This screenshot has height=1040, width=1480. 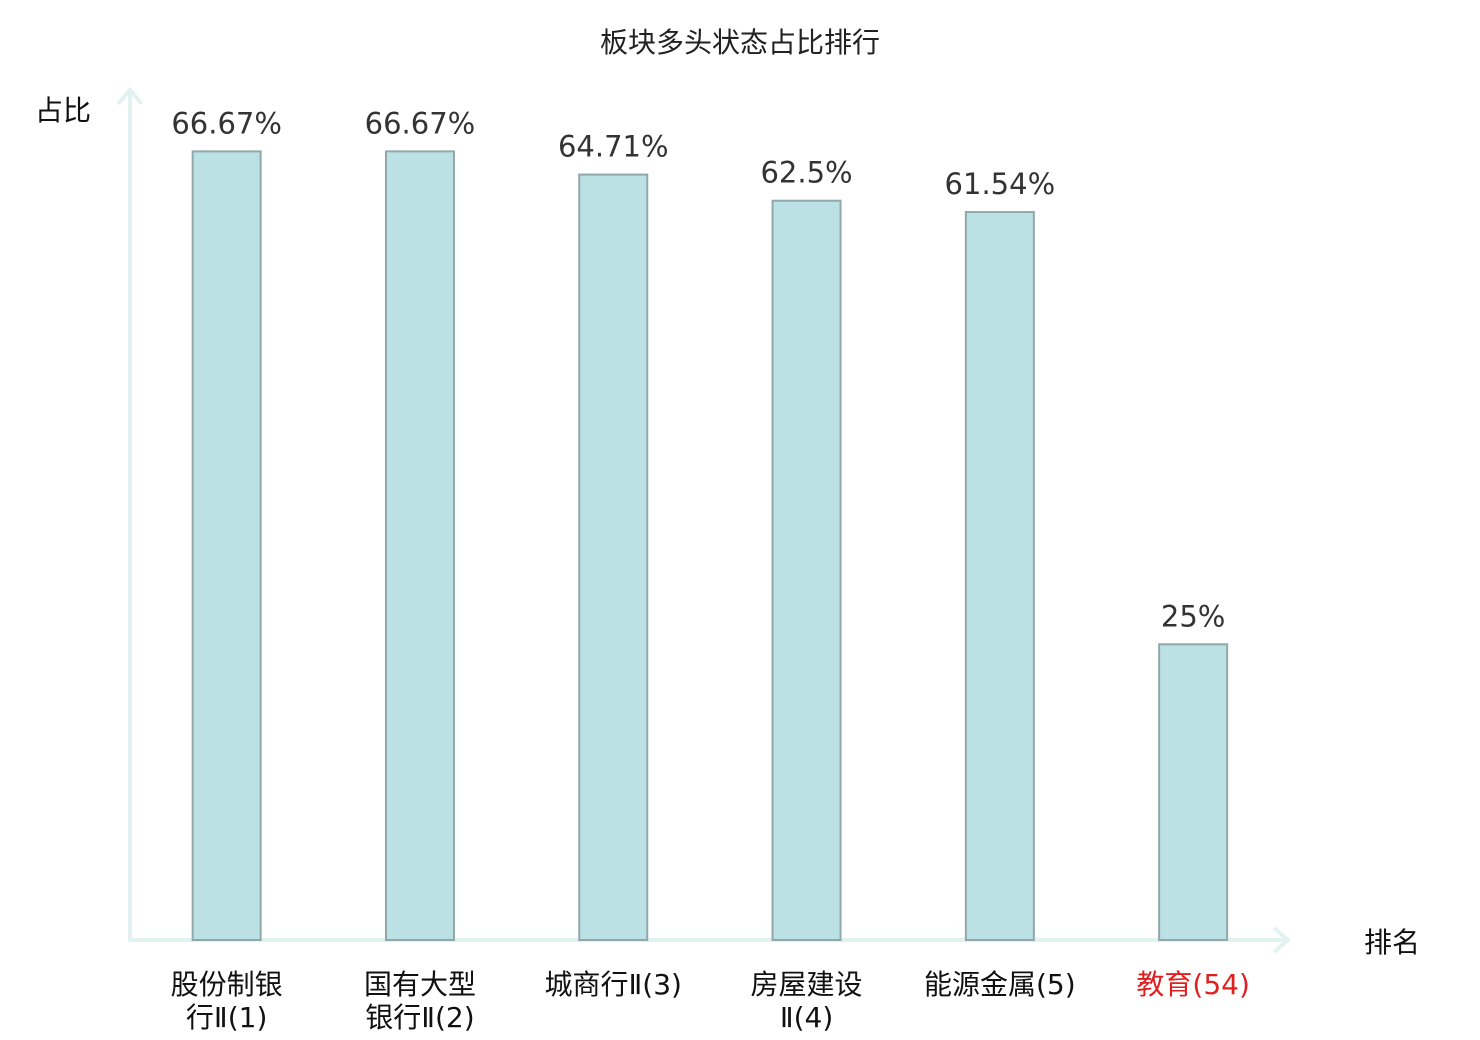 What do you see at coordinates (807, 984) in the screenshot?
I see `category-label: 房屋建设` at bounding box center [807, 984].